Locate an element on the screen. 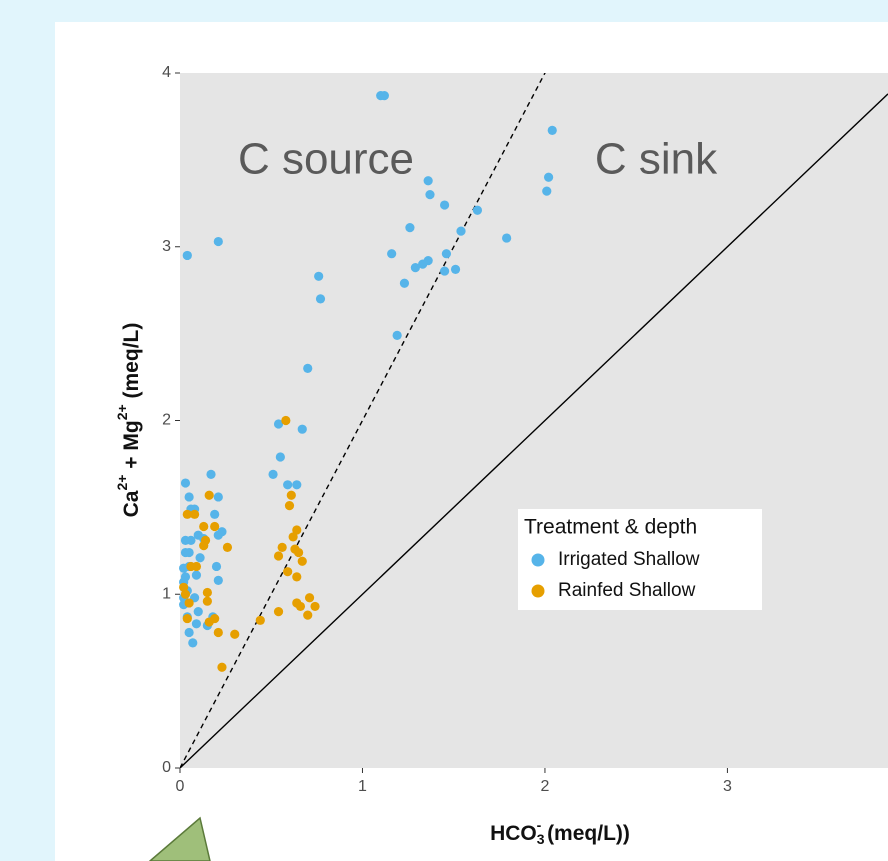 This screenshot has width=888, height=861. x-title-sub: 3 is located at coordinates (541, 839).